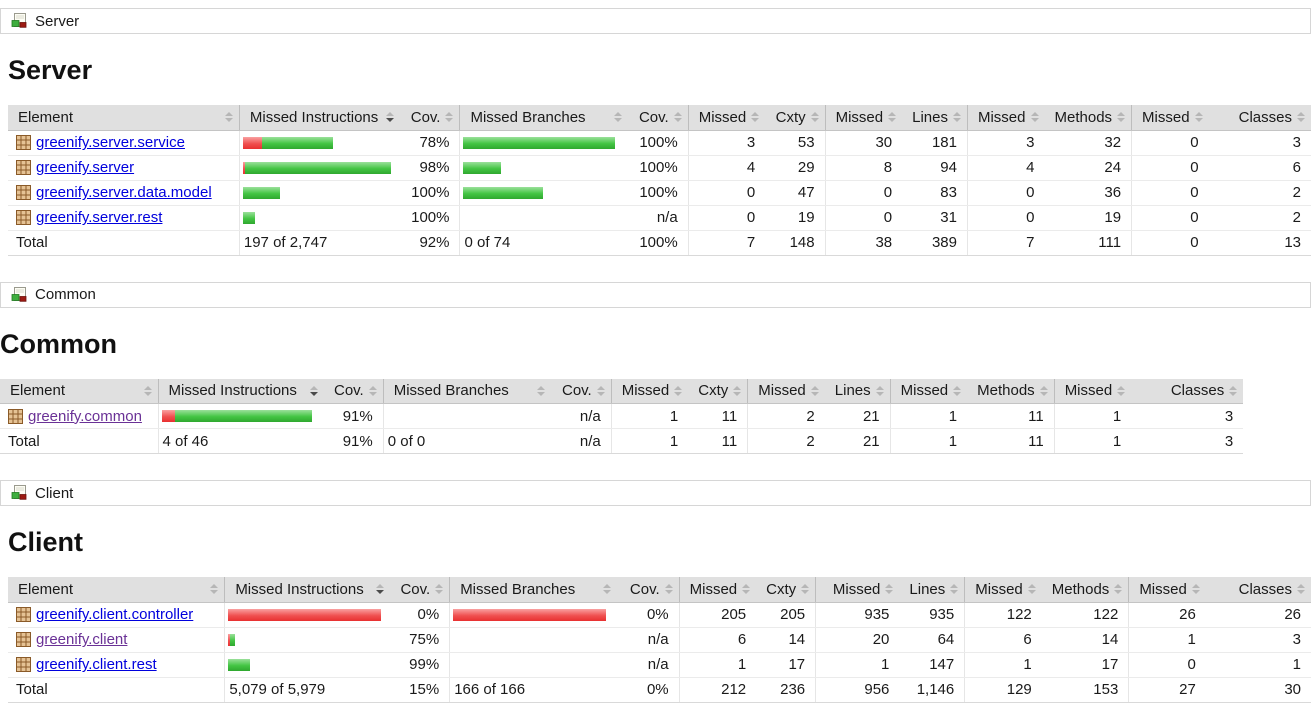  What do you see at coordinates (786, 615) in the screenshot?
I see `cxty: 205` at bounding box center [786, 615].